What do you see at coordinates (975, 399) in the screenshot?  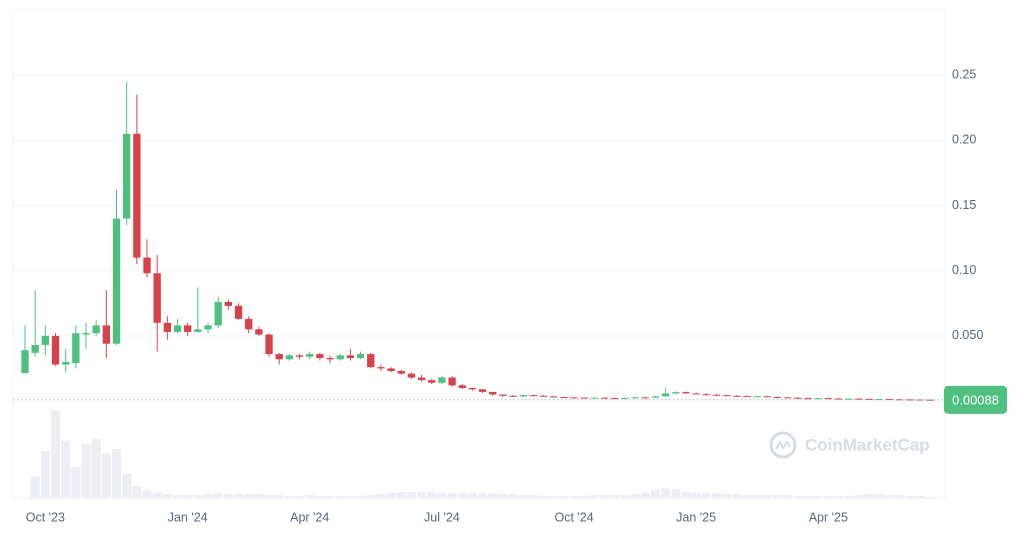 I see `last-price-label: 0.00088` at bounding box center [975, 399].